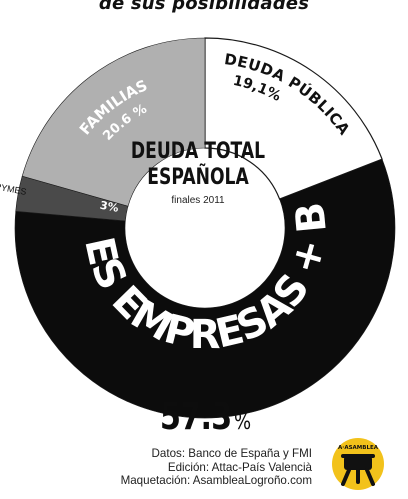  What do you see at coordinates (358, 448) in the screenshot?
I see `logo-text: A·ASAMBLEA` at bounding box center [358, 448].